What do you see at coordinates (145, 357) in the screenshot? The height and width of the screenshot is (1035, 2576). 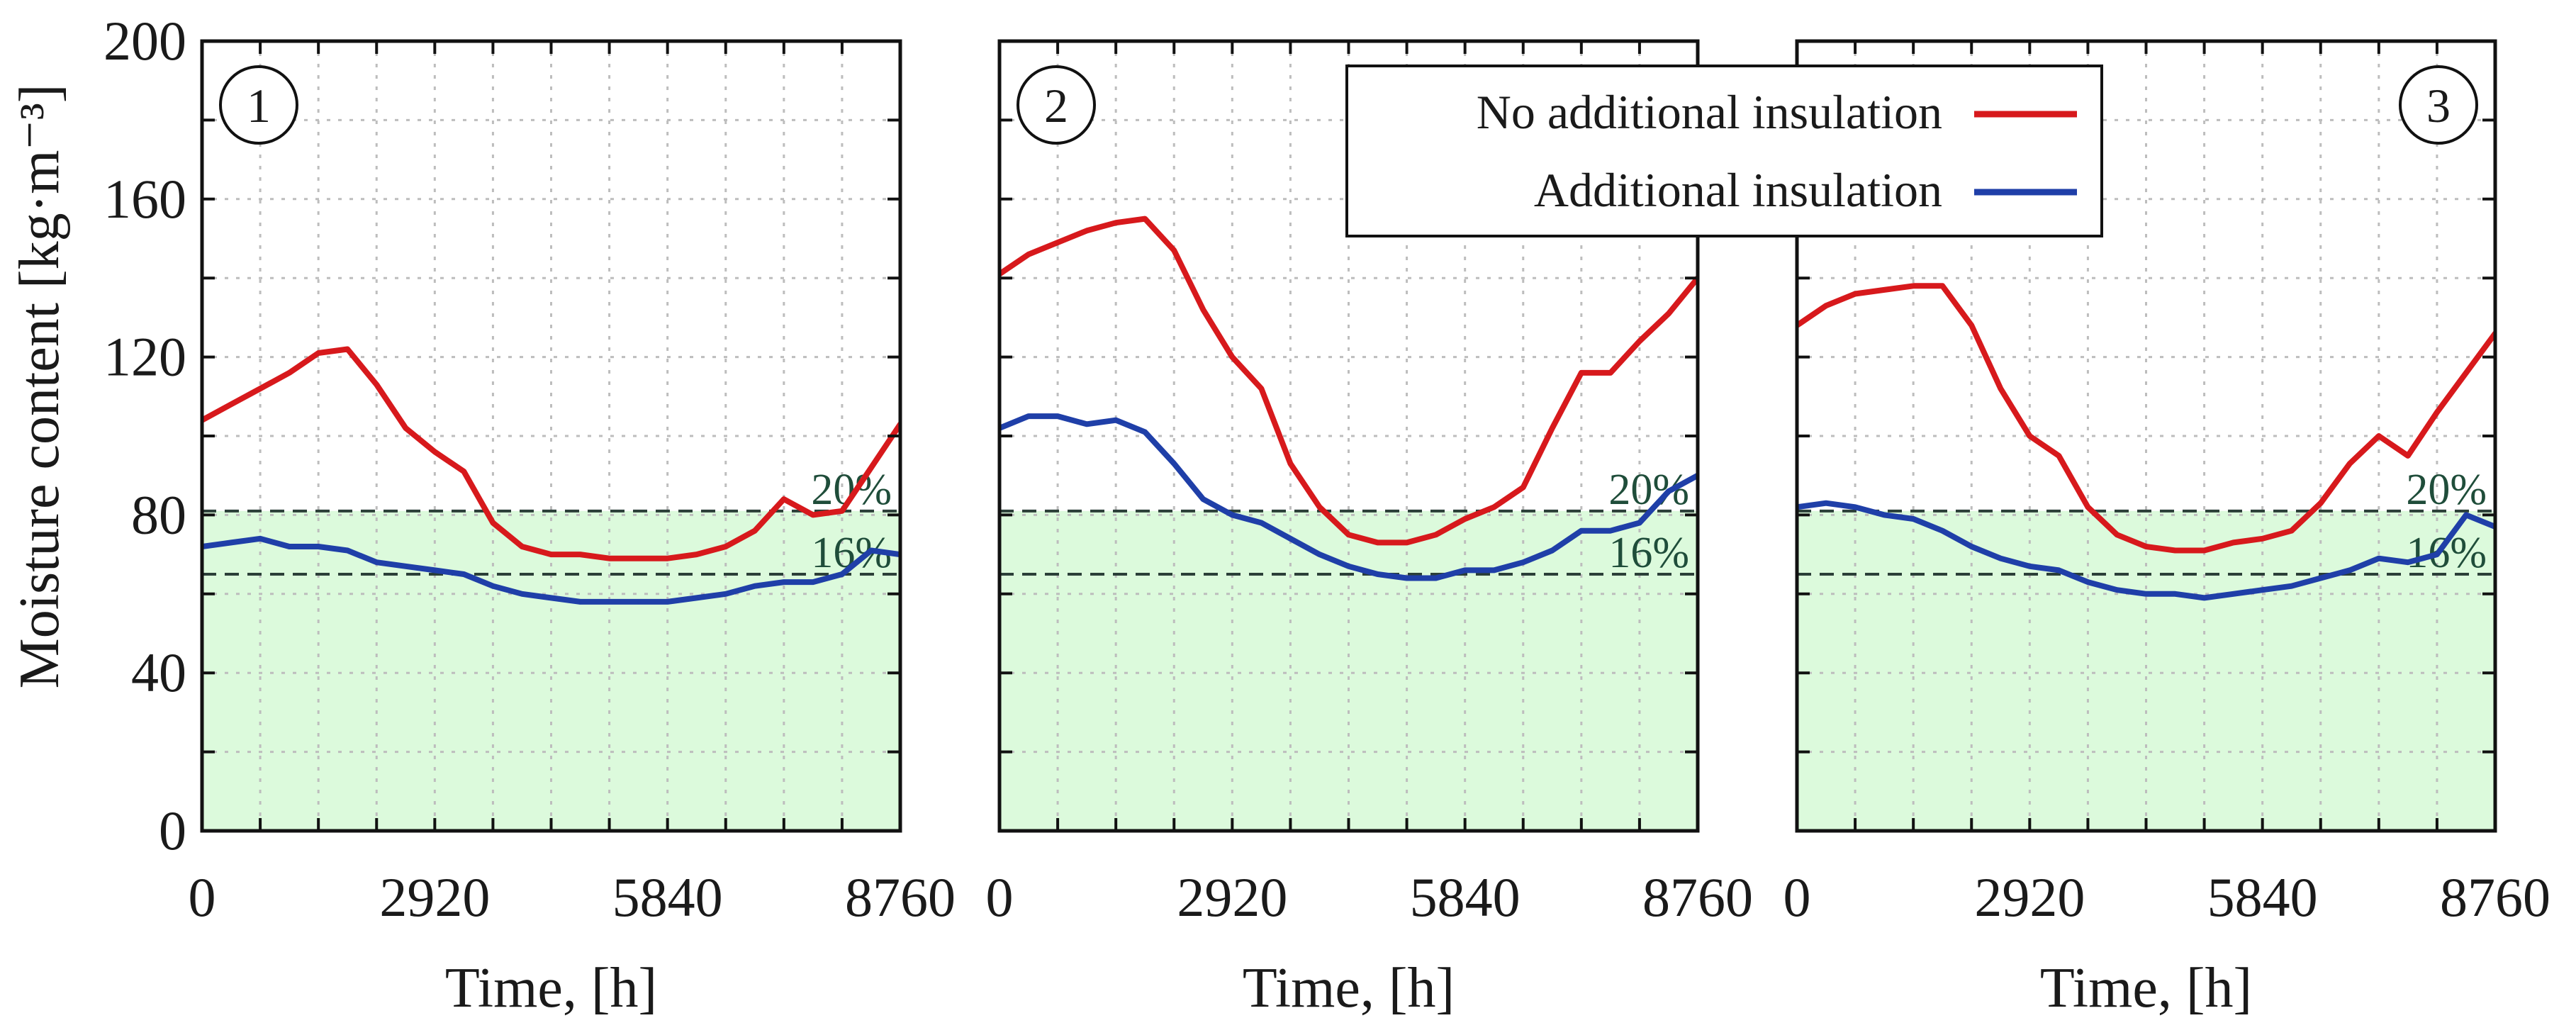 I see `y-tick-label: 120` at bounding box center [145, 357].